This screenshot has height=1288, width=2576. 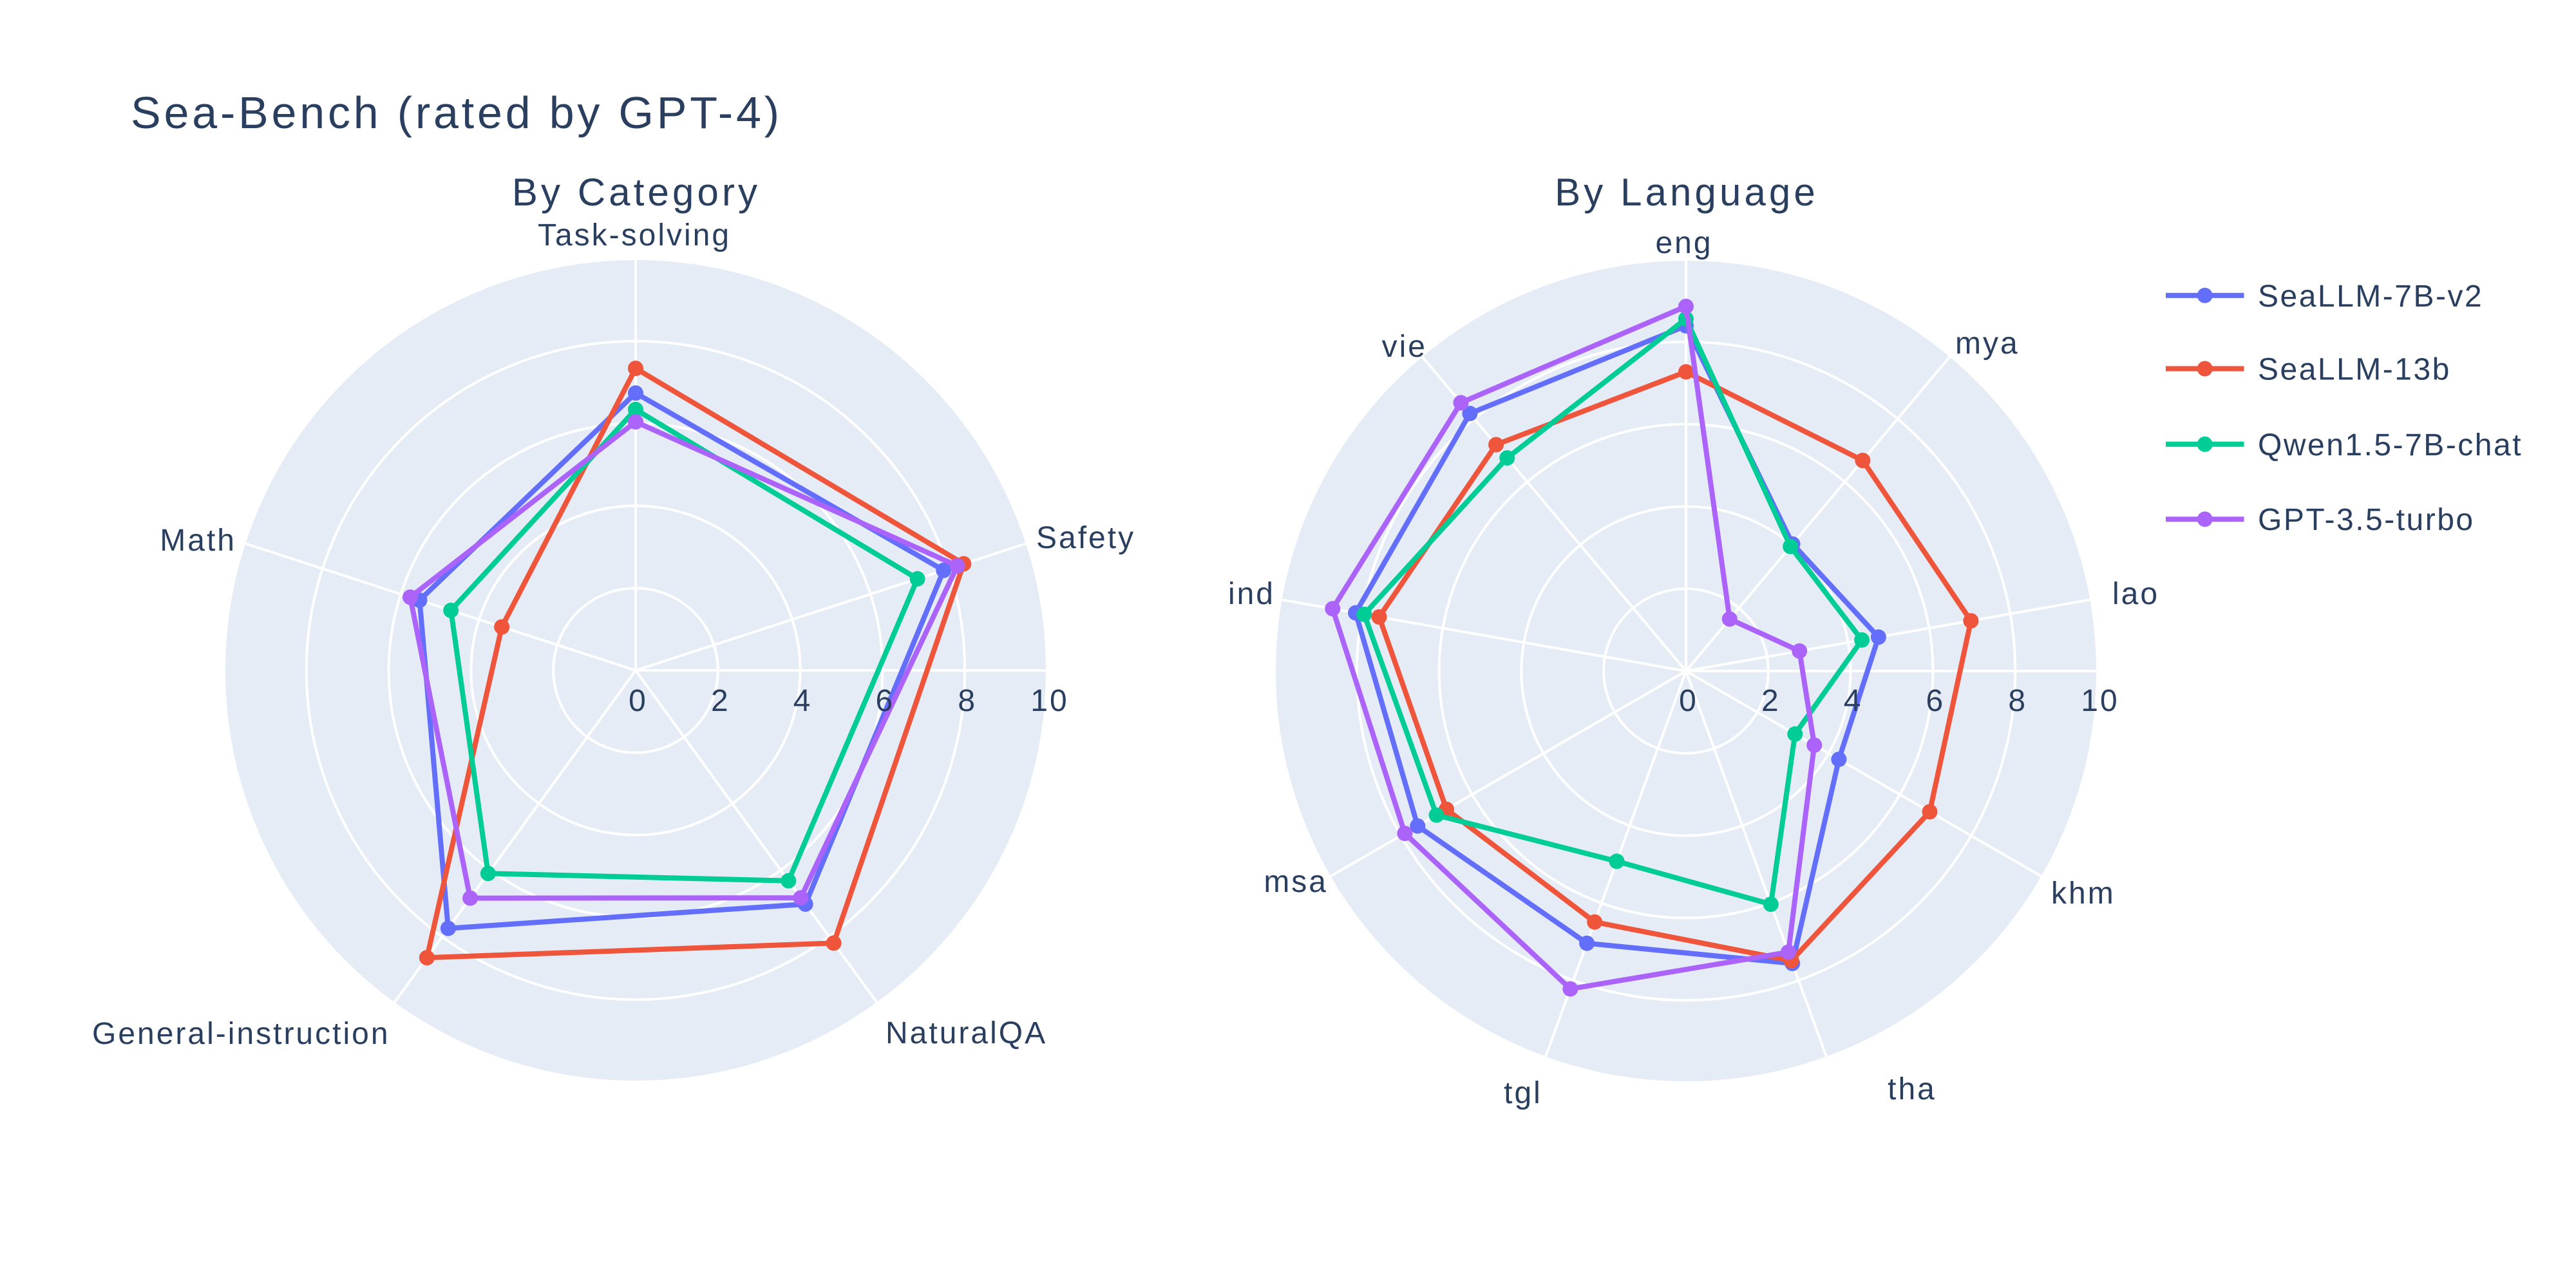 I want to click on svg-text: ind, so click(x=1252, y=594).